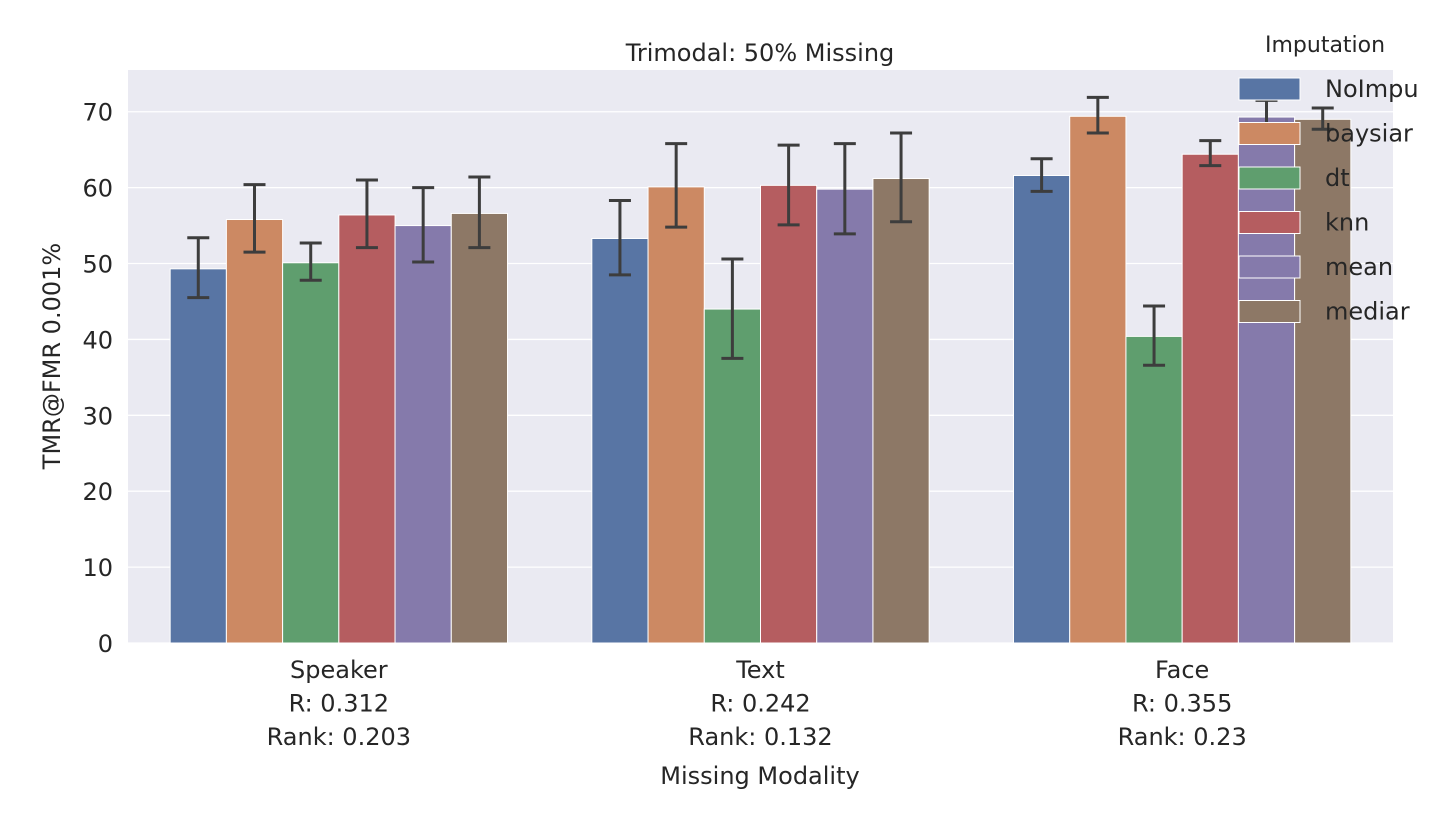 This screenshot has width=1429, height=827. What do you see at coordinates (1182, 737) in the screenshot?
I see `x-tick-label-2-2: Rank: 0.23` at bounding box center [1182, 737].